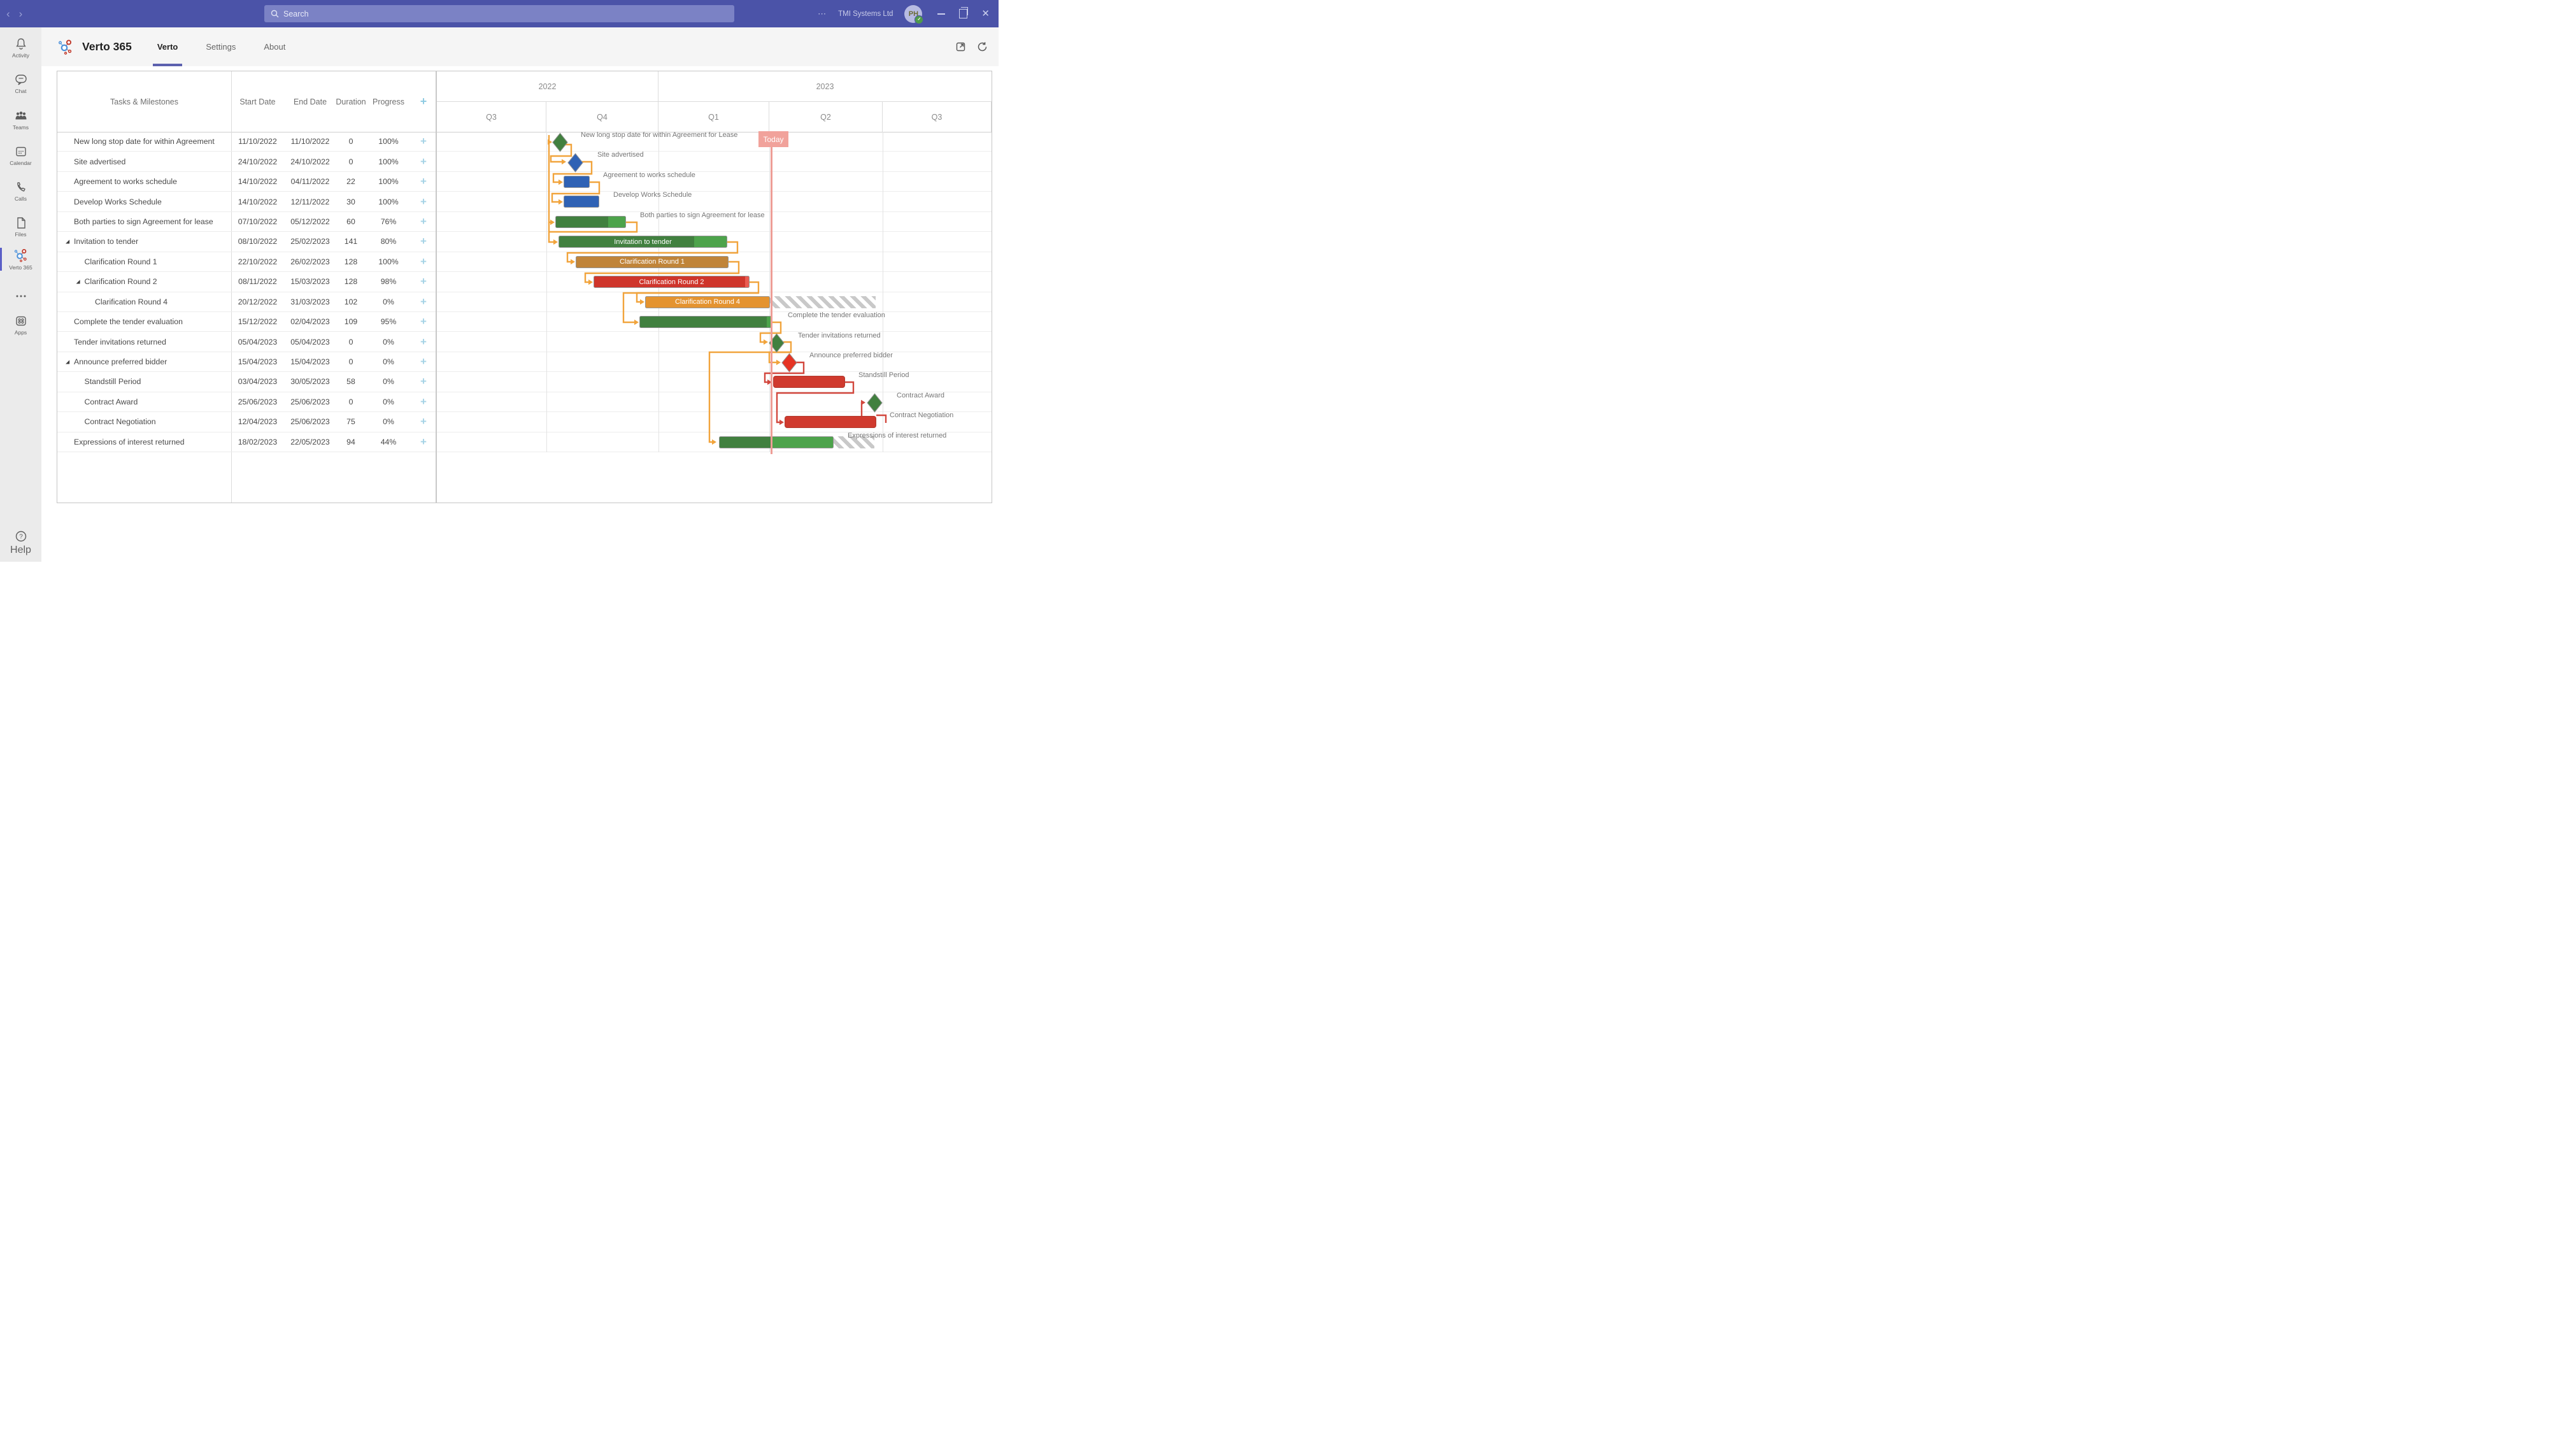  I want to click on minimize-icon, so click(942, 14).